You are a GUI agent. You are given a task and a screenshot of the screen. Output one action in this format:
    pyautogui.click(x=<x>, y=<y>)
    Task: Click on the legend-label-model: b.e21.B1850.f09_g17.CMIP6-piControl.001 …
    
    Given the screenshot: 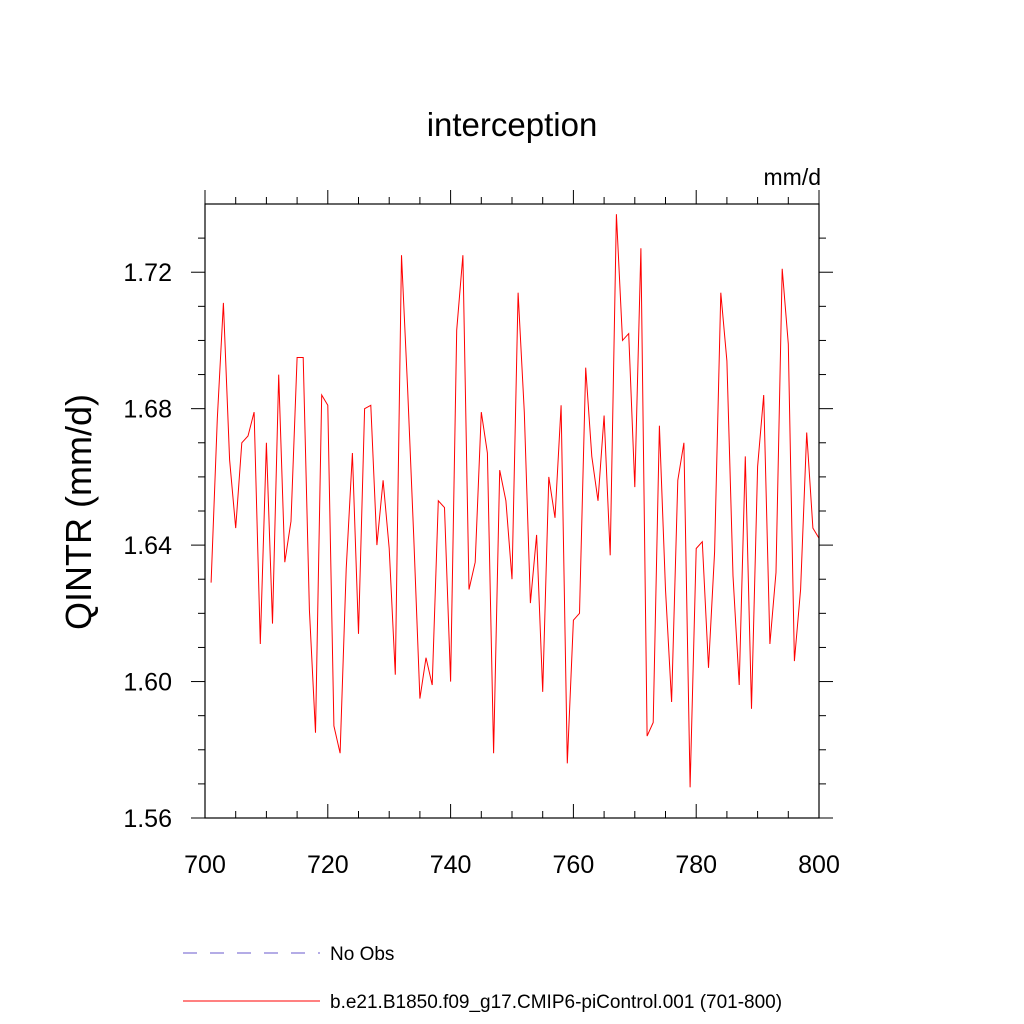 What is the action you would take?
    pyautogui.click(x=556, y=1002)
    